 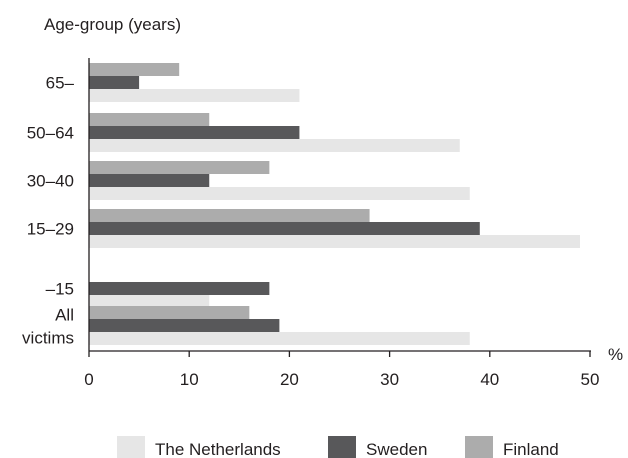 I want to click on category-label: All victims, so click(x=48, y=327).